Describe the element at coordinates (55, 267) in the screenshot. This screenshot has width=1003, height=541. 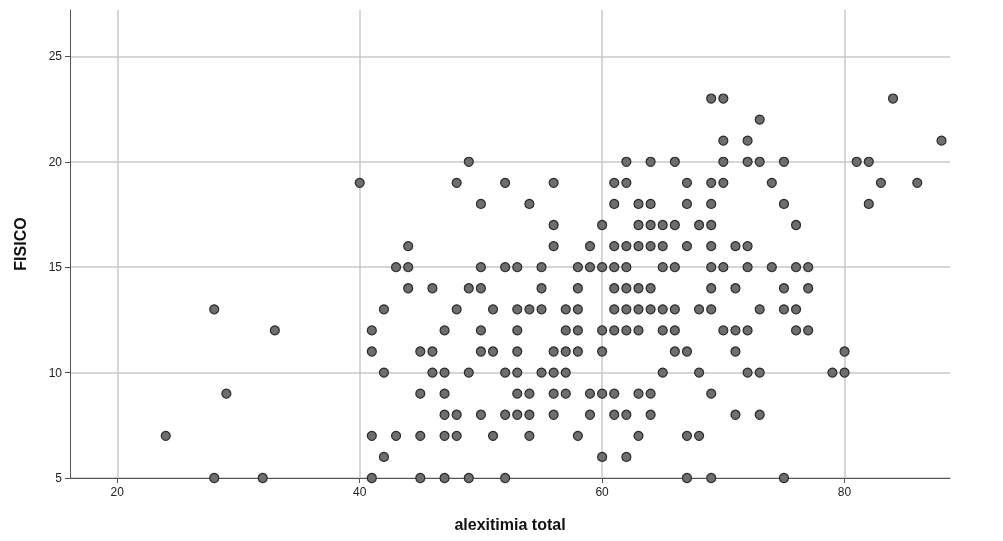
I see `y-tick-label: 15` at that location.